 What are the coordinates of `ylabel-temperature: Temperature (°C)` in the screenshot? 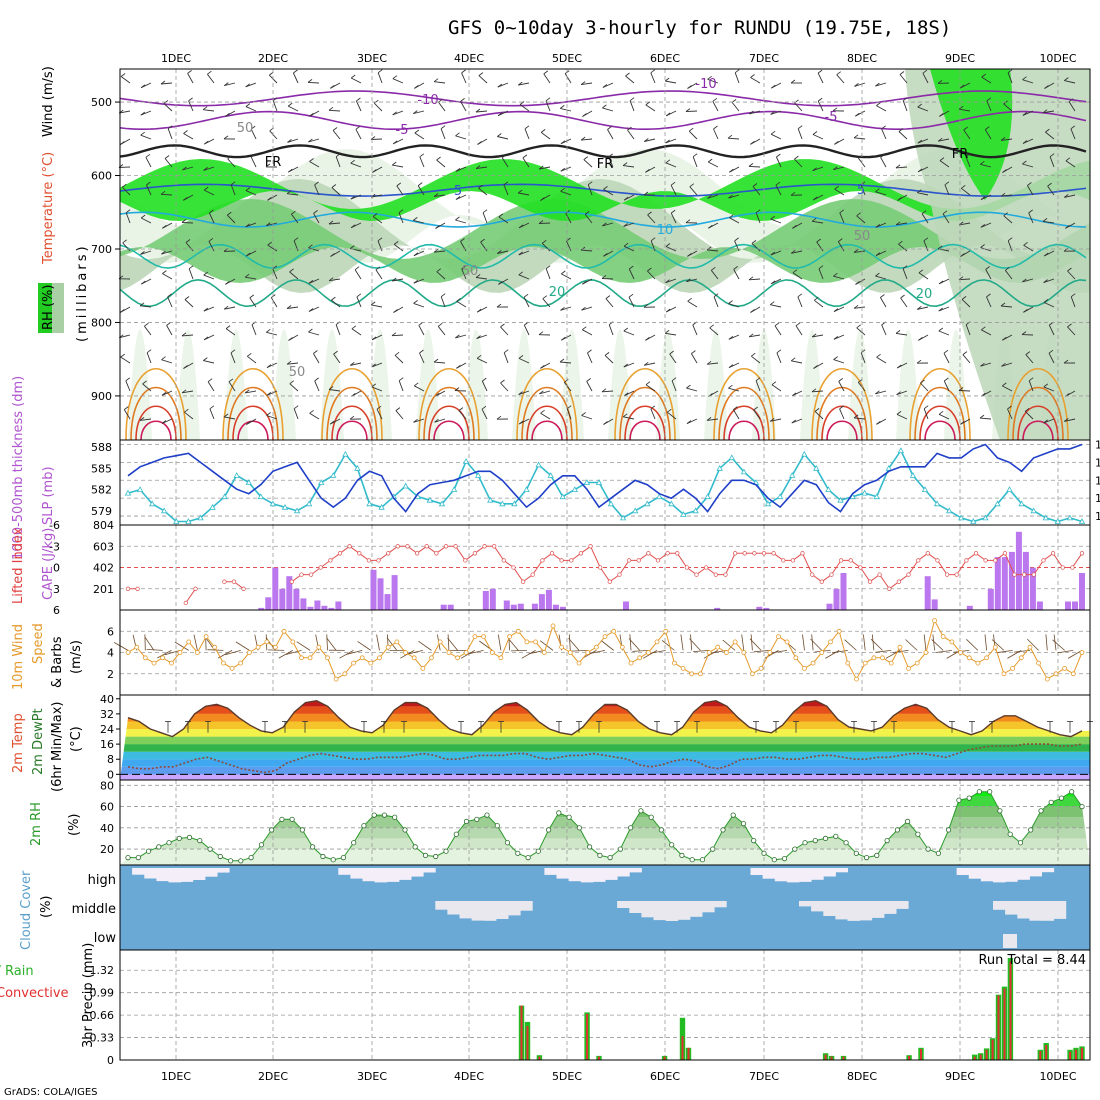 It's located at (48, 208).